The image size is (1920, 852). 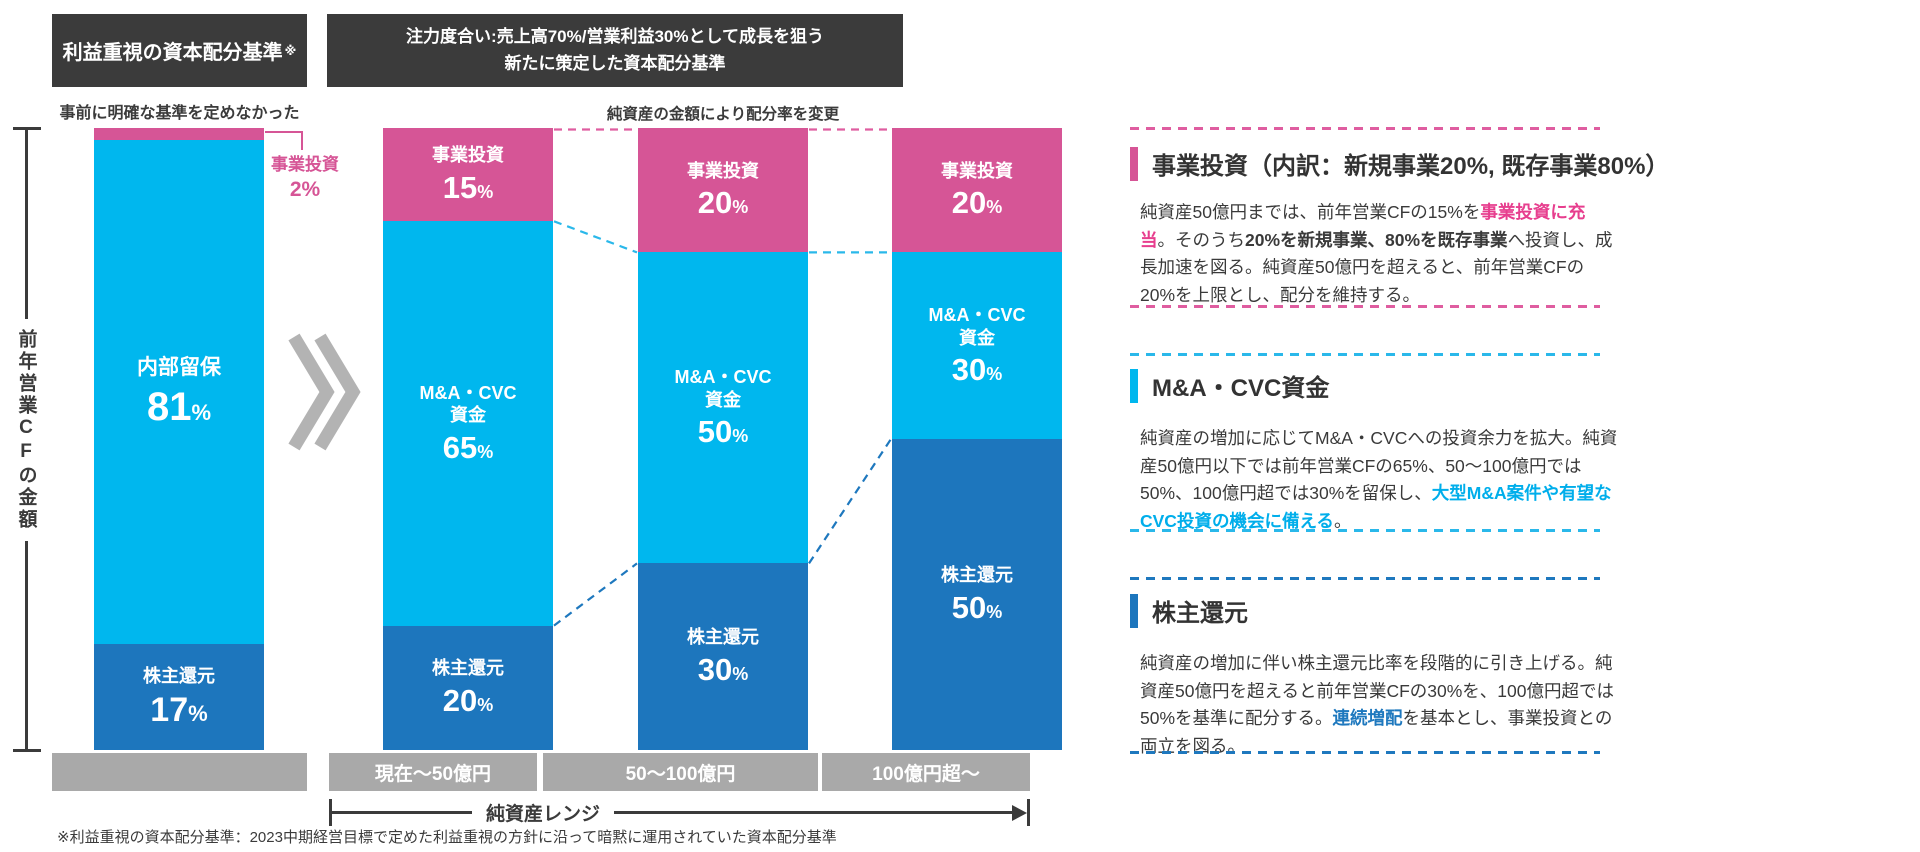 I want to click on stacked-bar-1: 事業投資 15% M&A・CVC 資金 65% 株主還元 20%, so click(x=468, y=439).